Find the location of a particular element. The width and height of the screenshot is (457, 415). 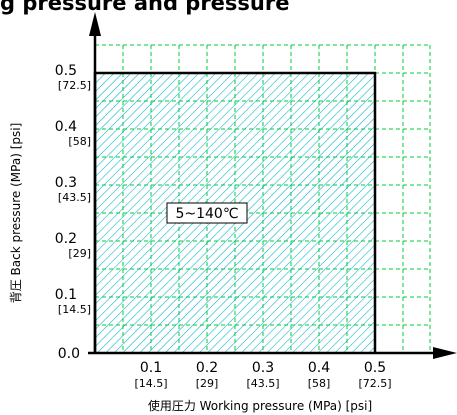

x-tick-label: 0.4 is located at coordinates (319, 368).